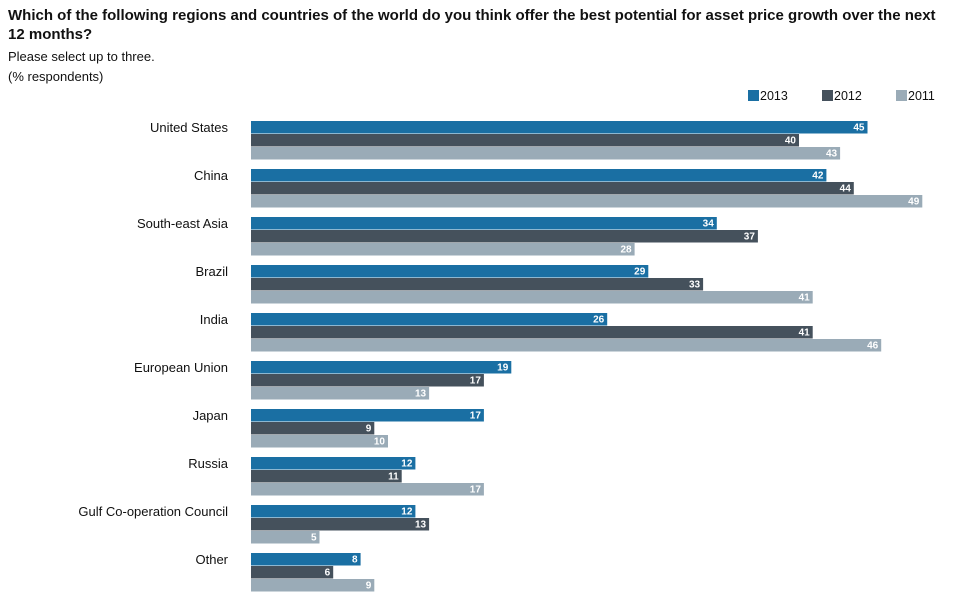 The width and height of the screenshot is (960, 612). What do you see at coordinates (901, 95) in the screenshot?
I see `legend-swatch-2011` at bounding box center [901, 95].